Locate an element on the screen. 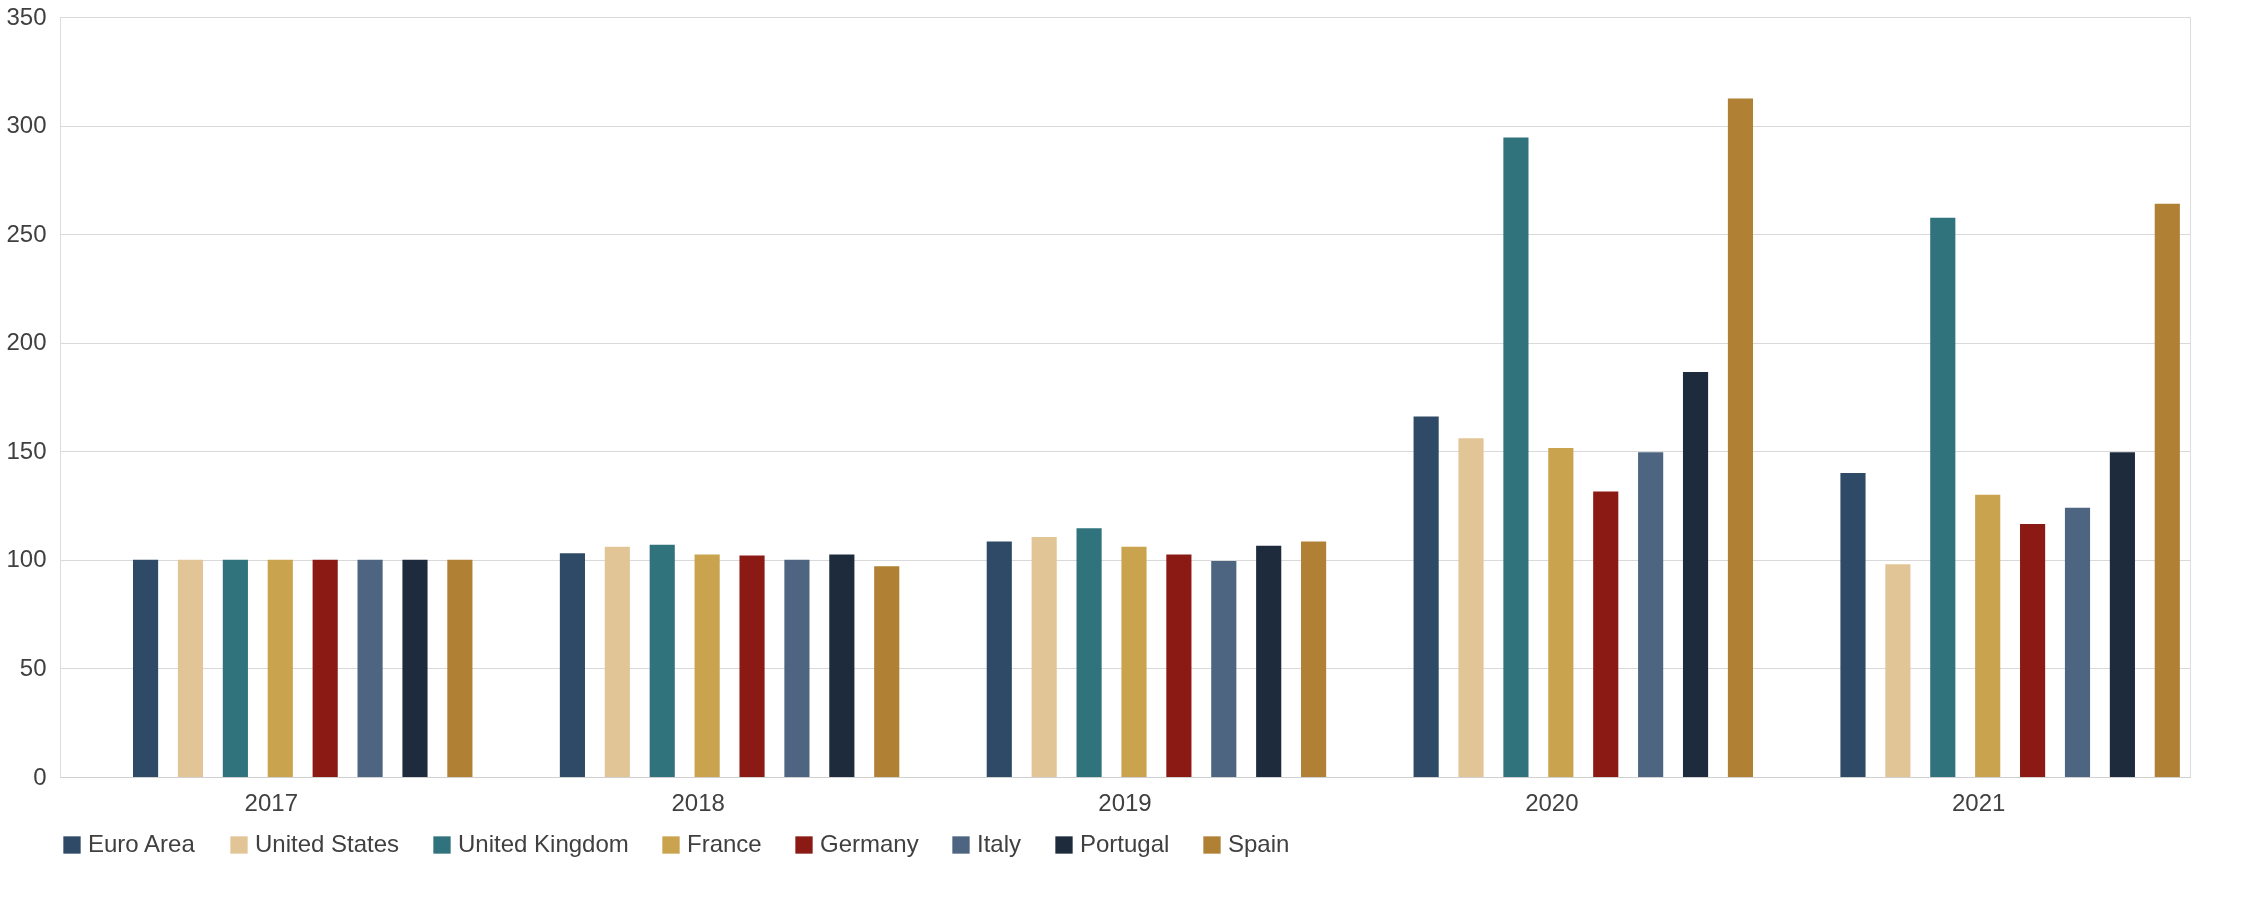  x-tick-label: 2017 is located at coordinates (271, 802).